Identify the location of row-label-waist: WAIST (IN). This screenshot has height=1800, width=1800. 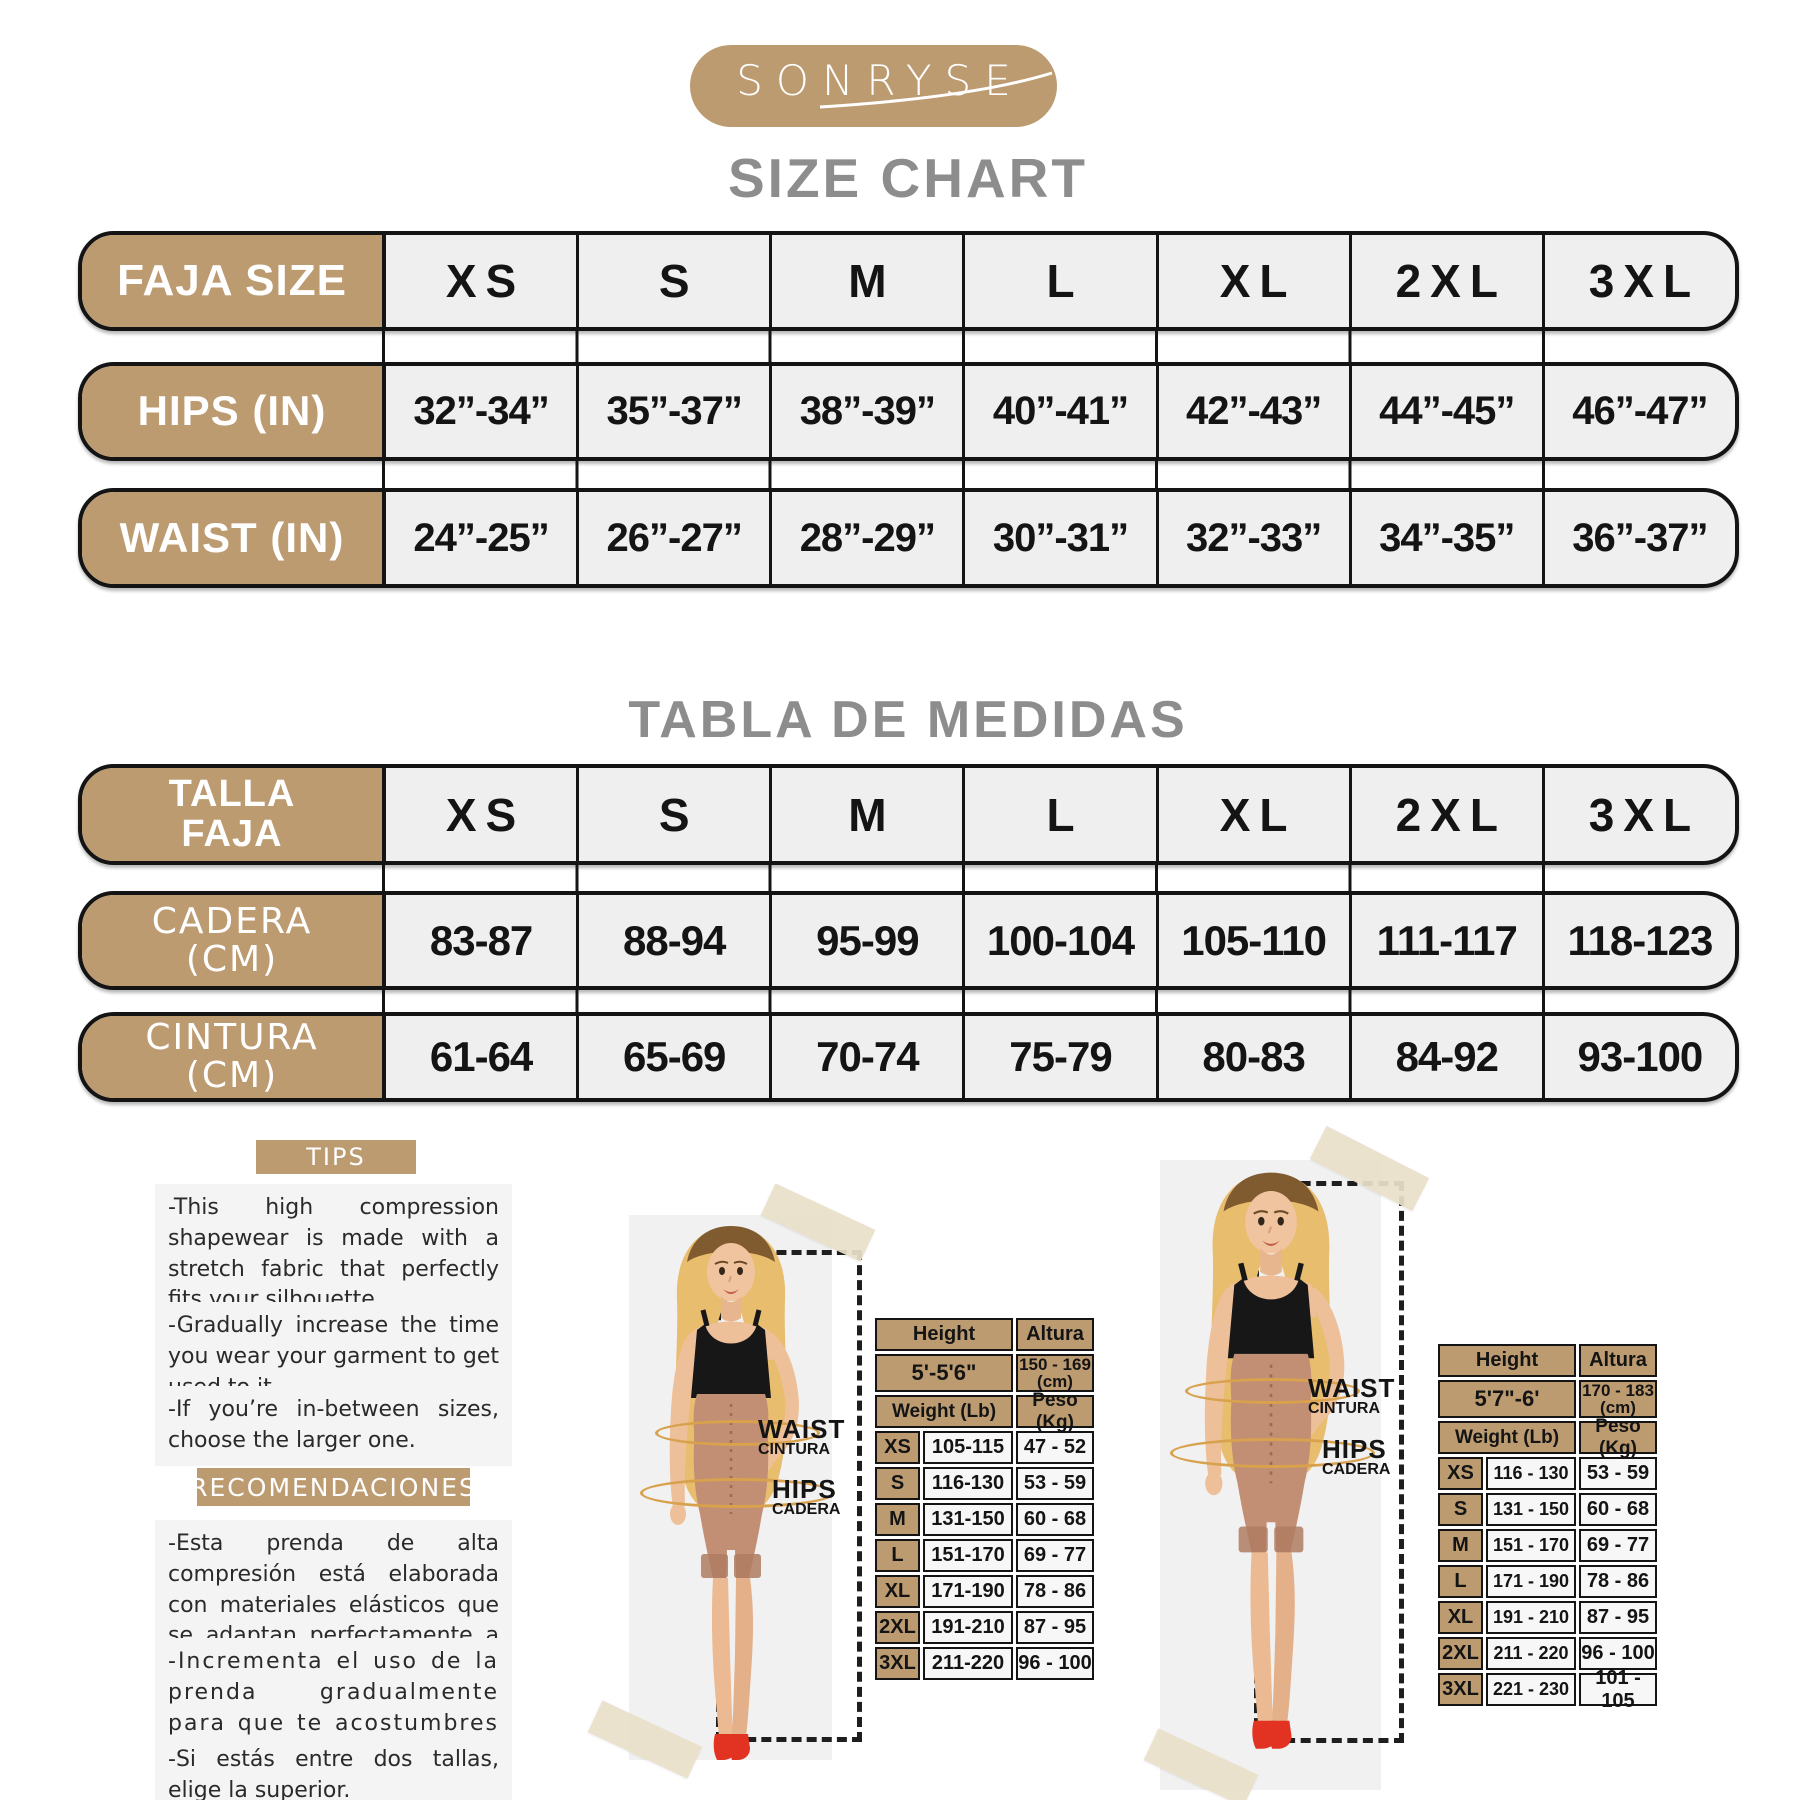
(234, 538).